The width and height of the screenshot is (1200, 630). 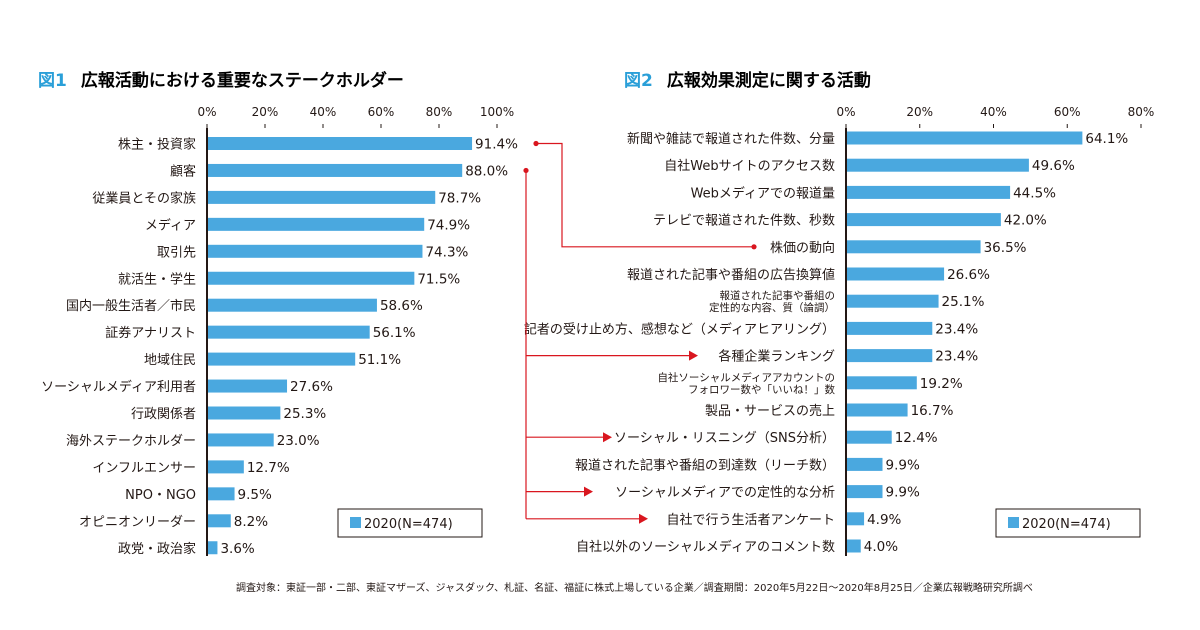 What do you see at coordinates (459, 198) in the screenshot?
I see `value-label: 78.7%` at bounding box center [459, 198].